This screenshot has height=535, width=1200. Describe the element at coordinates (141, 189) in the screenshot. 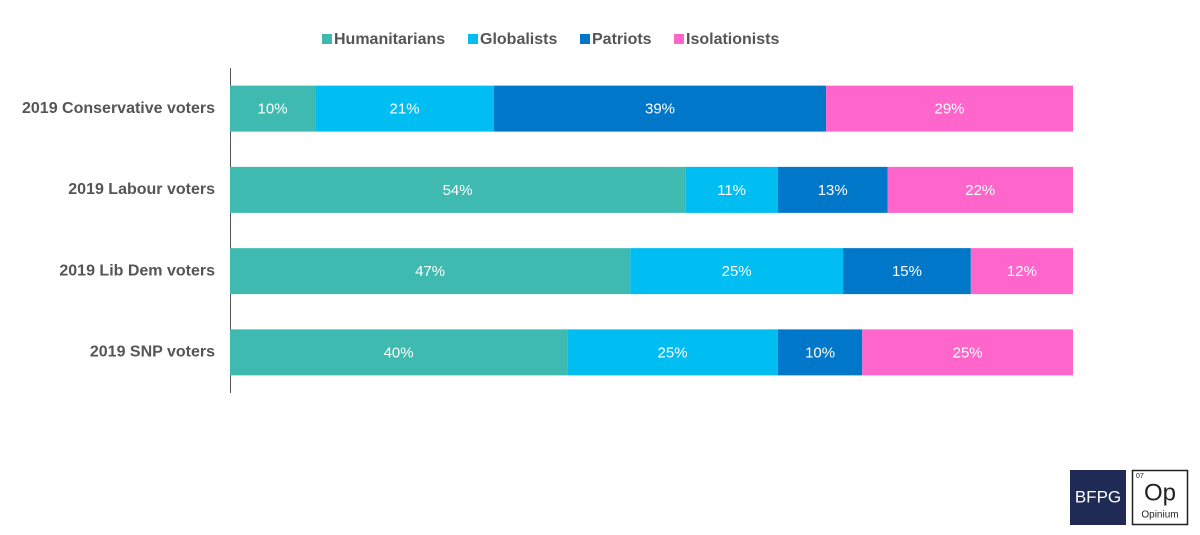

I see `y-tick-label: 2019 Labour voters` at that location.